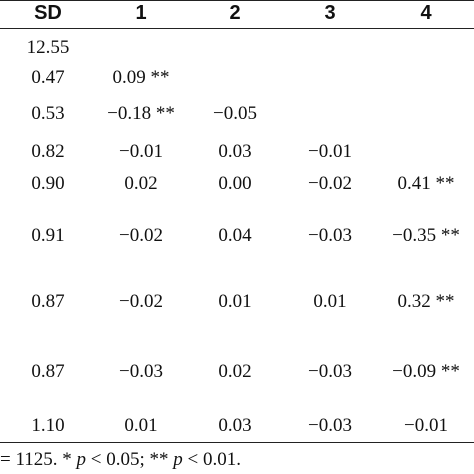  Describe the element at coordinates (330, 183) in the screenshot. I see `cell-col-3: −0.02` at that location.